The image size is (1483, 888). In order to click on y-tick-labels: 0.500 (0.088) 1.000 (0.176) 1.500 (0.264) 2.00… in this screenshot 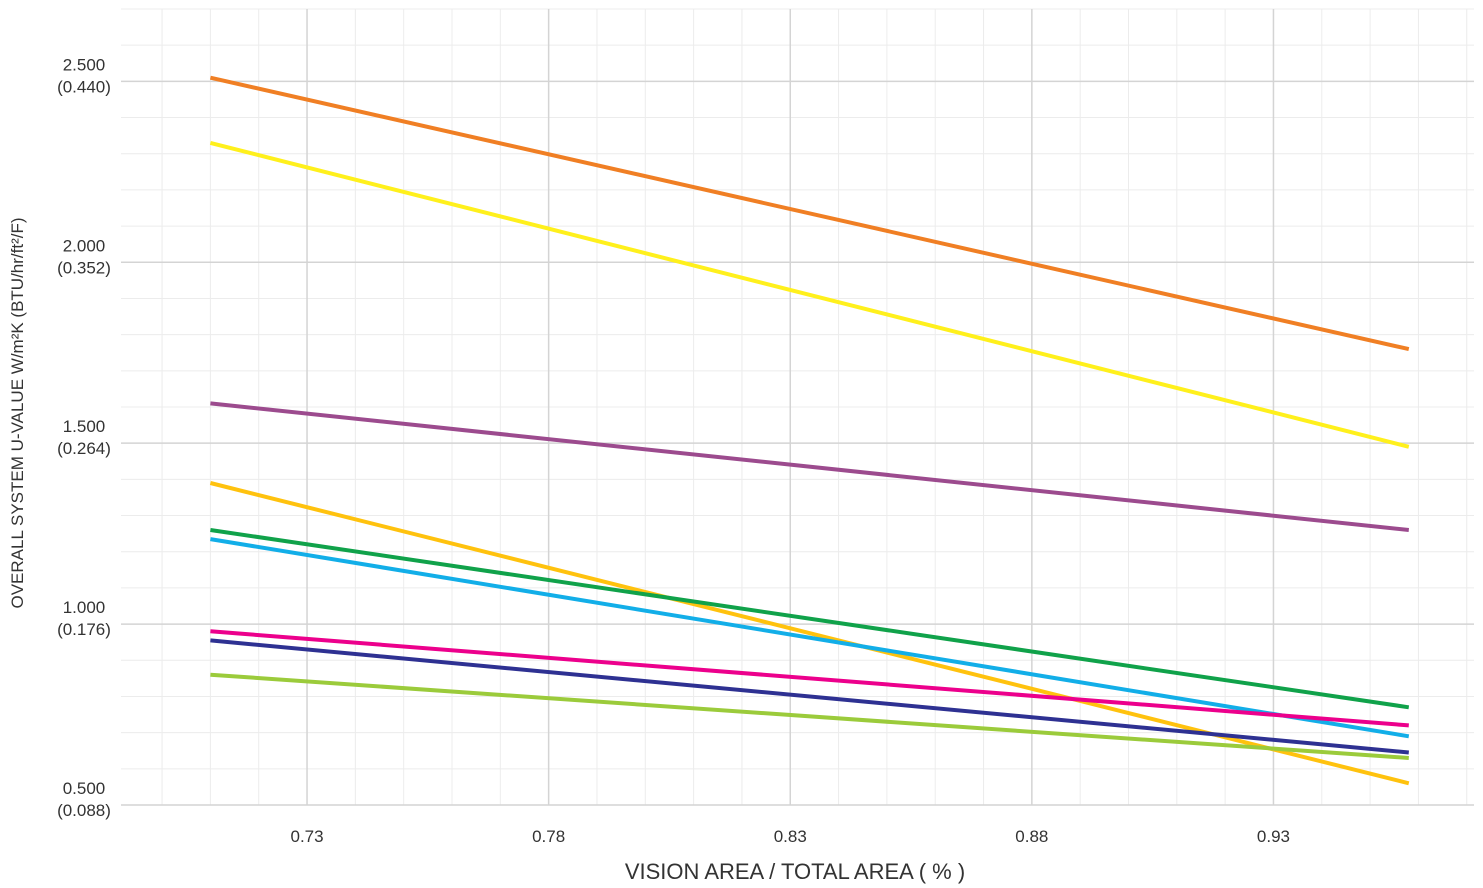, I will do `click(84, 437)`.